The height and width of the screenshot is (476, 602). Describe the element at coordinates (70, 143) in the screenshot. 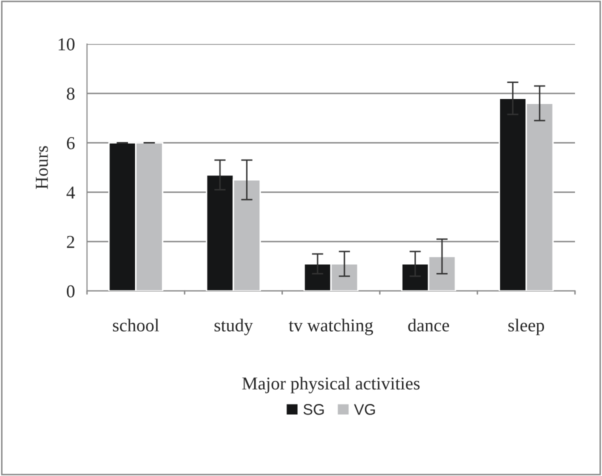

I see `y-tick-label: 6` at that location.